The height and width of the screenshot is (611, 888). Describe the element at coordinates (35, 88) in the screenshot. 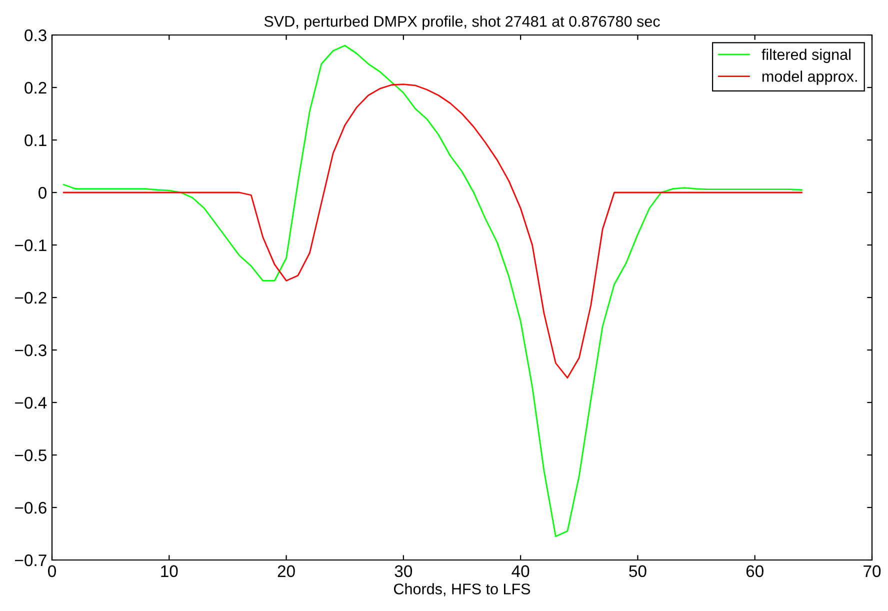

I see `y-tick-label: 0.2` at that location.